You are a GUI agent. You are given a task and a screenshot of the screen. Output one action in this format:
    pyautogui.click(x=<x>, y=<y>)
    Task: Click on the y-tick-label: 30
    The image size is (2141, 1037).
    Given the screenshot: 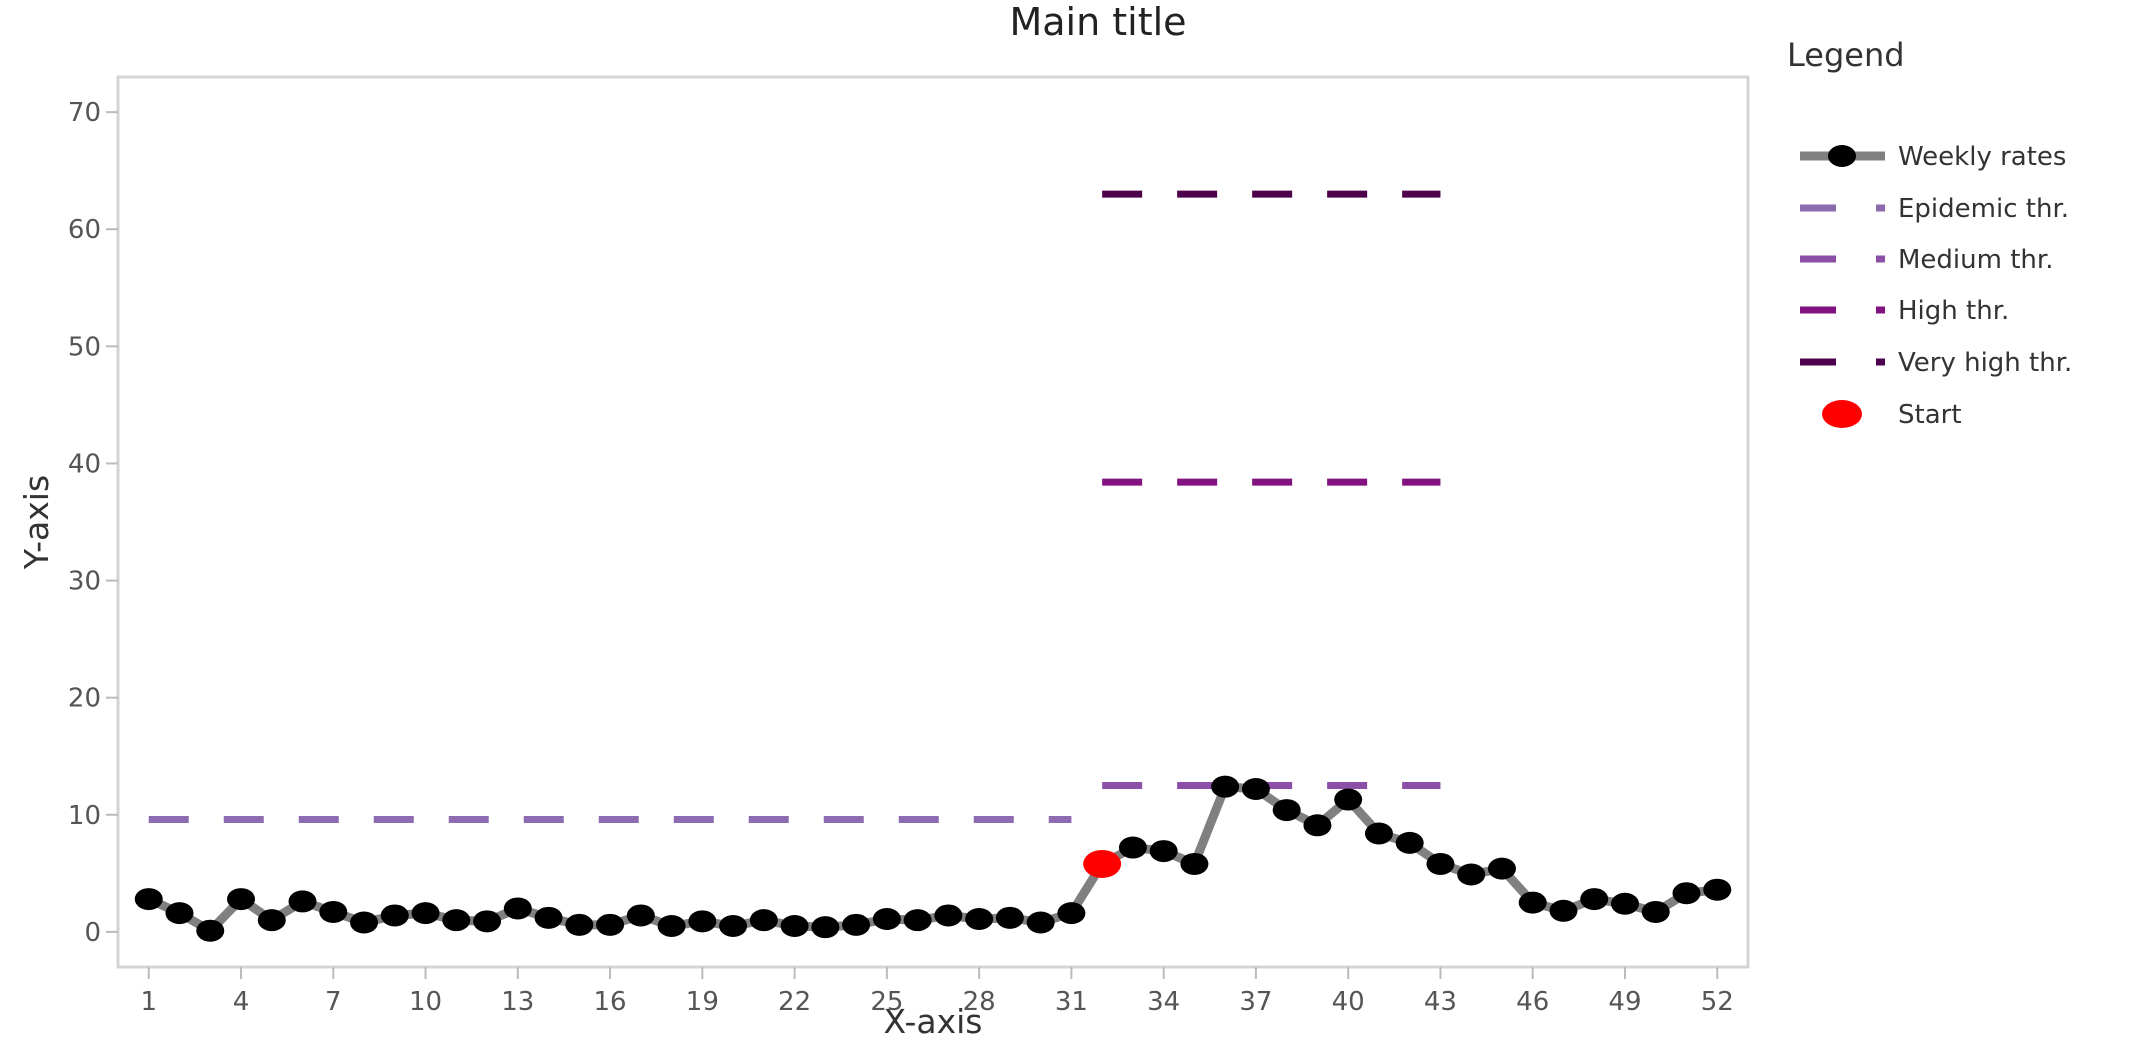 What is the action you would take?
    pyautogui.click(x=84, y=582)
    